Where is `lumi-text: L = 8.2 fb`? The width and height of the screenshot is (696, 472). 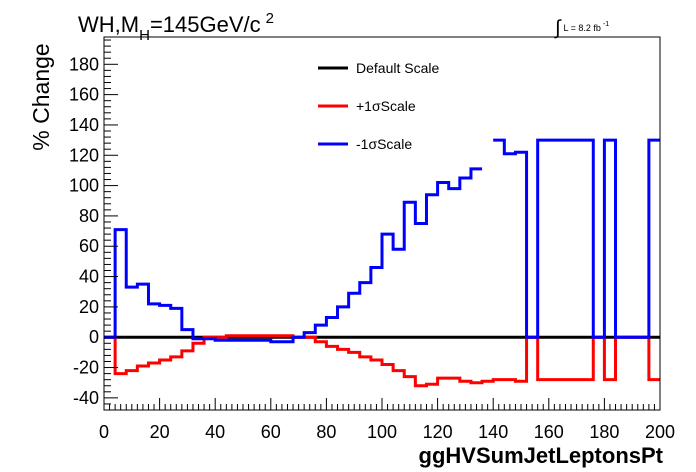
lumi-text: L = 8.2 fb is located at coordinates (581, 28).